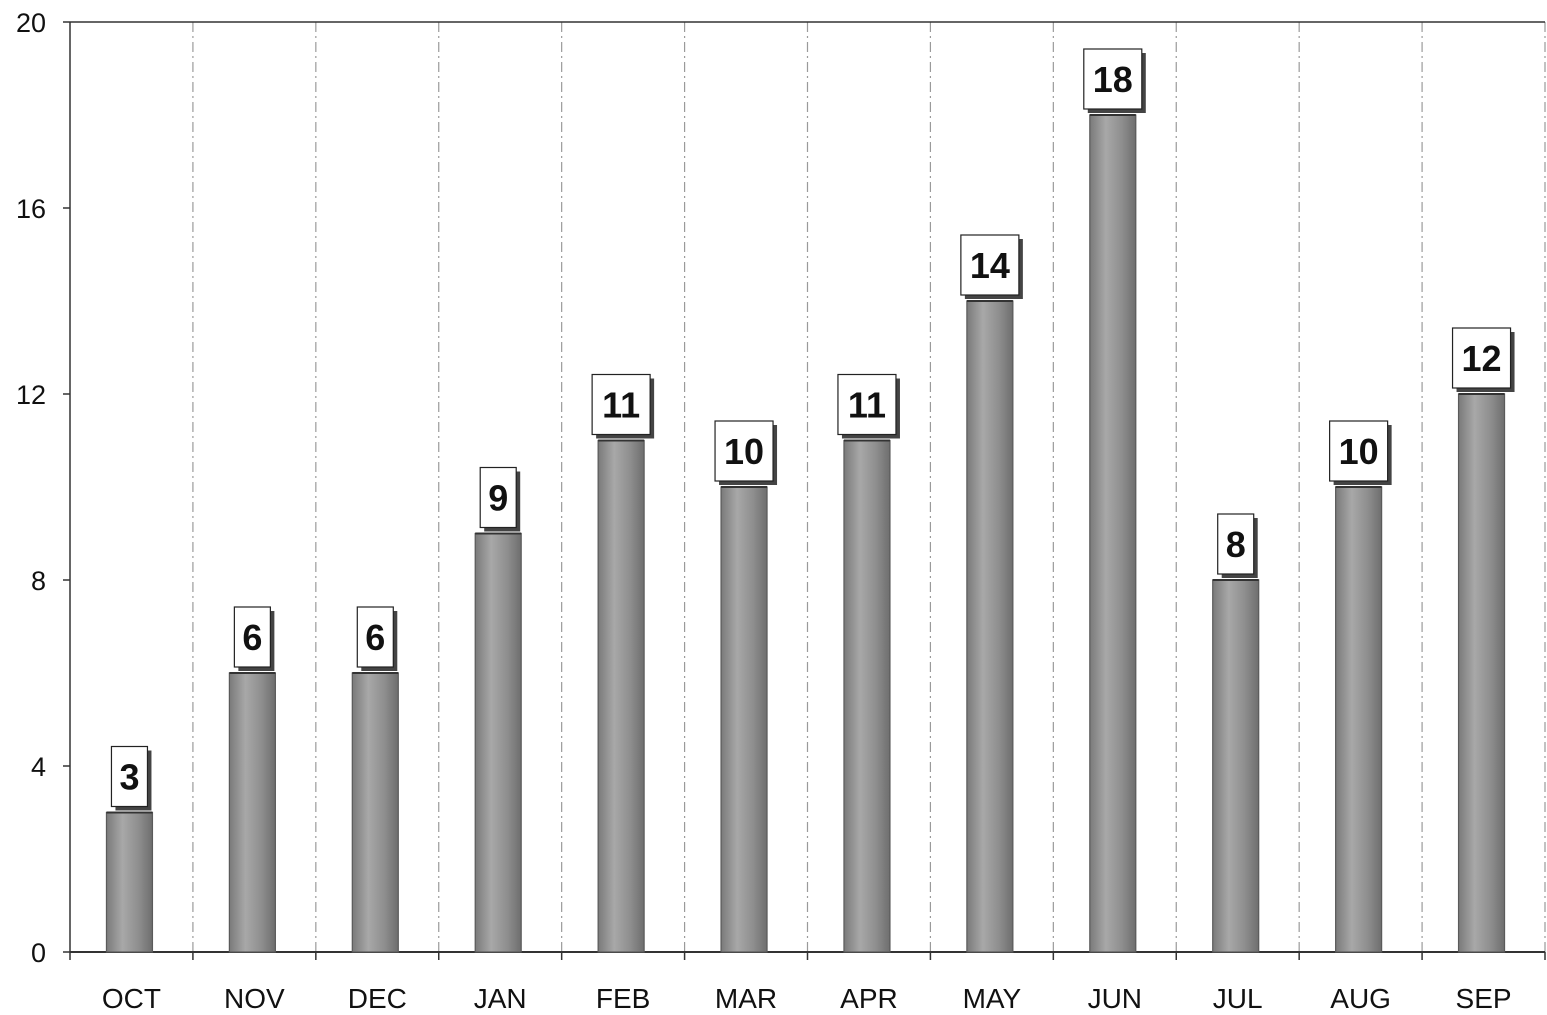 This screenshot has width=1547, height=1015. I want to click on x-category-label: APR, so click(869, 998).